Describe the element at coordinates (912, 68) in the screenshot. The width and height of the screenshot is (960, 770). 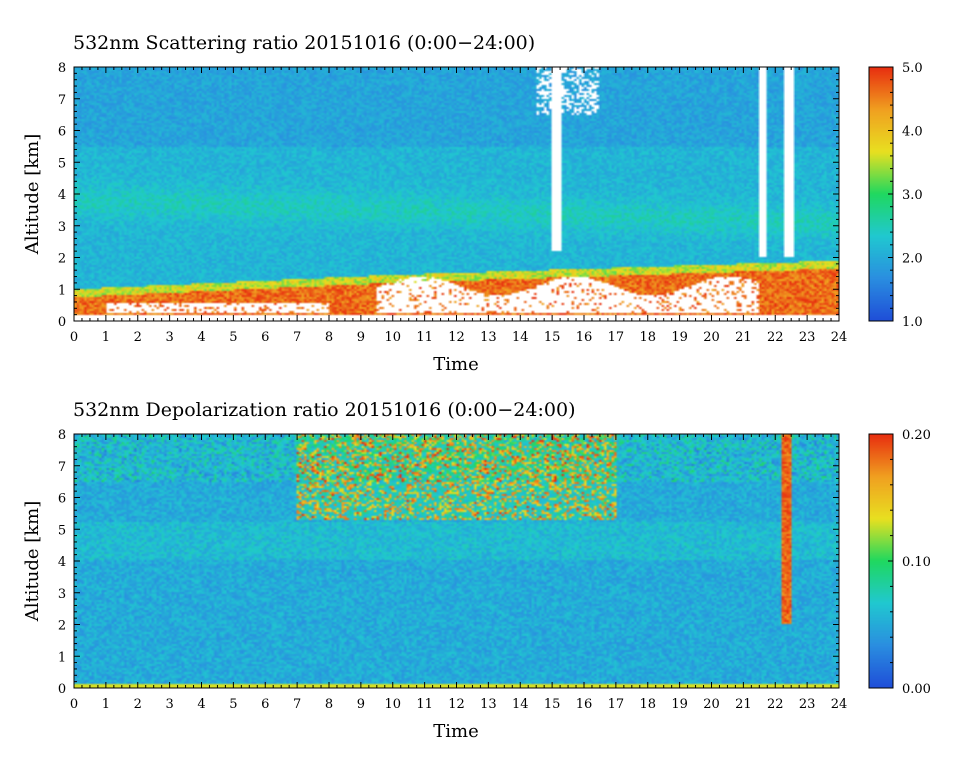
I see `colorbar-tick-label: 5.0` at that location.